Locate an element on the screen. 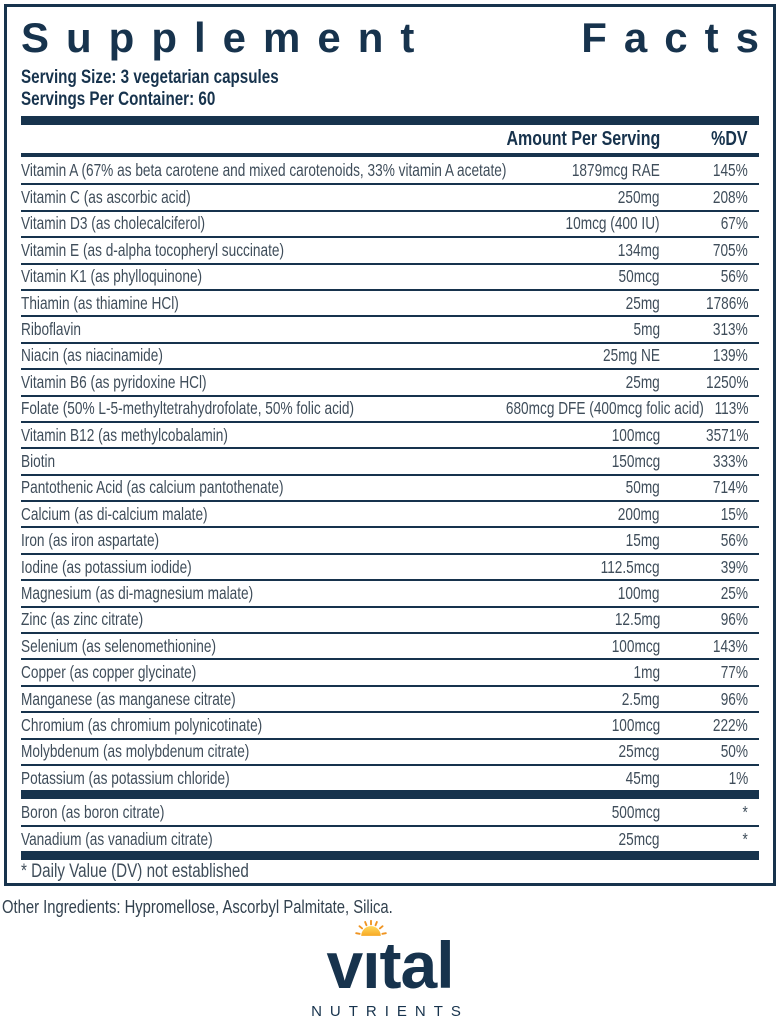 This screenshot has height=1024, width=780. nutrient-row: Selenium (as selenomethionine) 100mcg 143% is located at coordinates (390, 645).